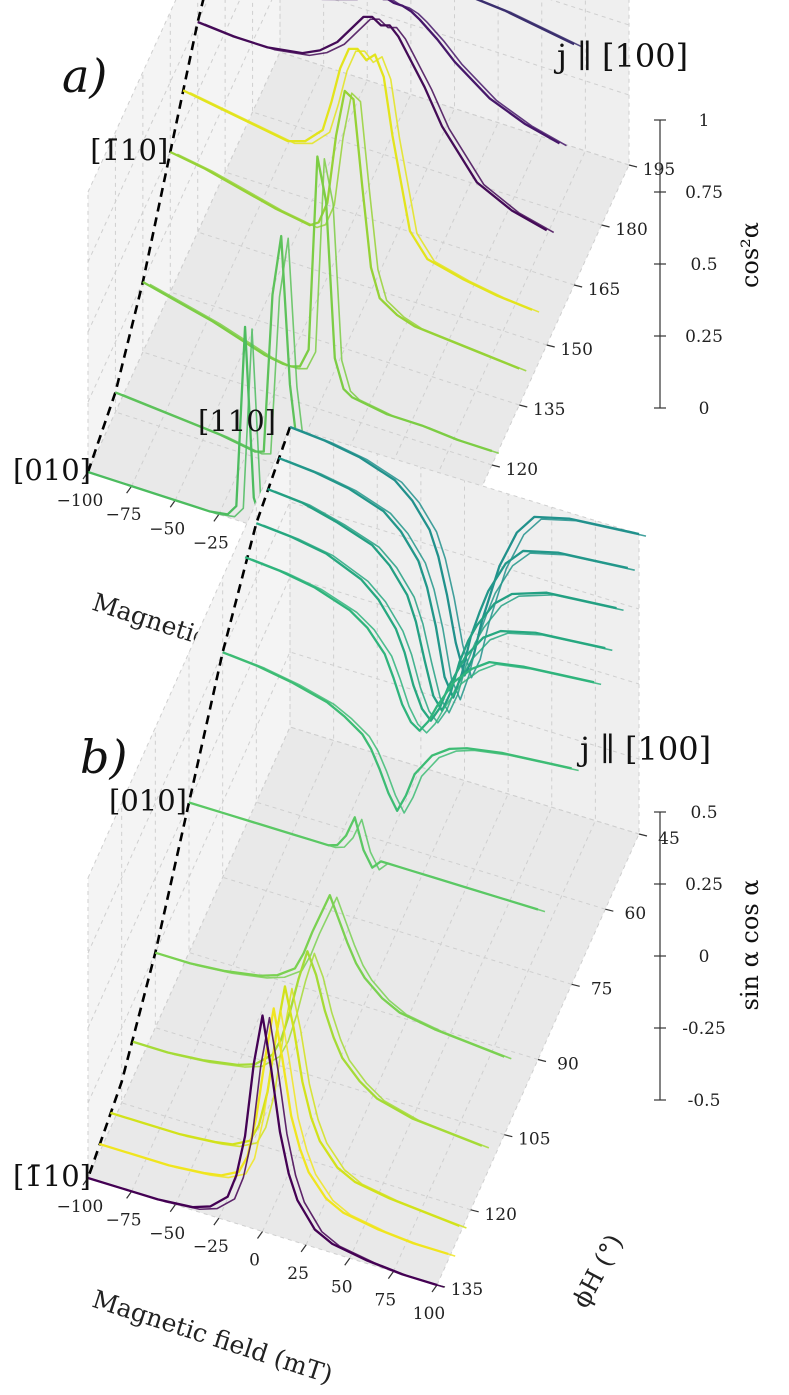  Describe the element at coordinates (237, 421) in the screenshot. I see `direction-label: [110]` at that location.